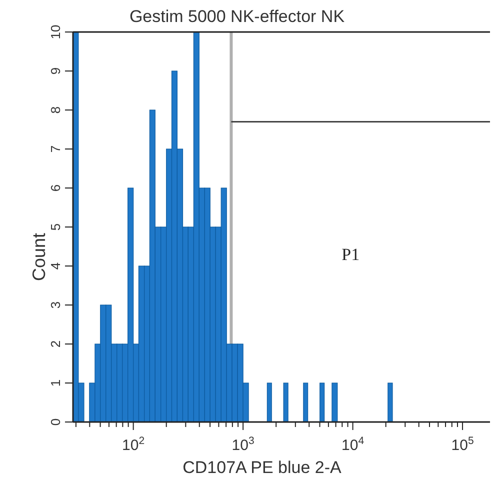  Describe the element at coordinates (55, 266) in the screenshot. I see `y-tick-label: 4` at that location.